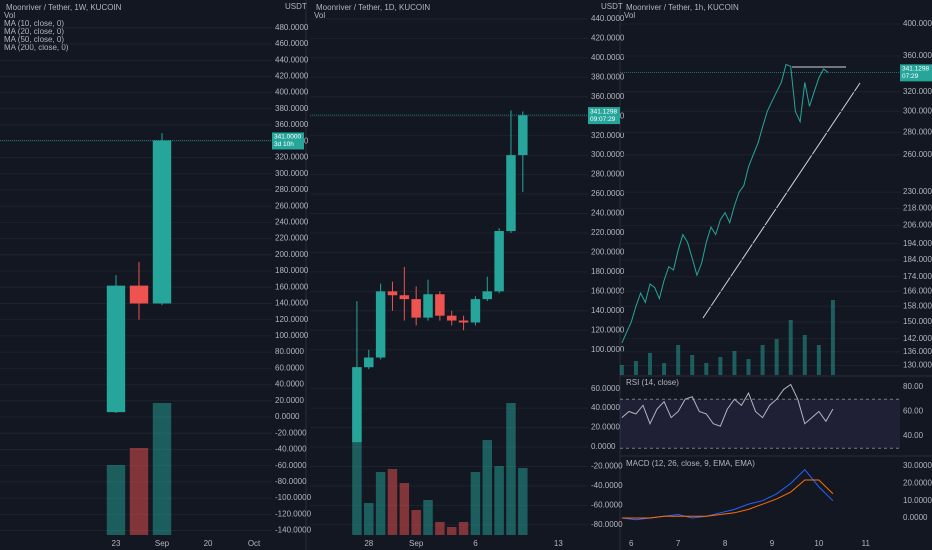 This screenshot has height=550, width=932. Describe the element at coordinates (652, 382) in the screenshot. I see `rsi-title: RSI (14, close)` at that location.